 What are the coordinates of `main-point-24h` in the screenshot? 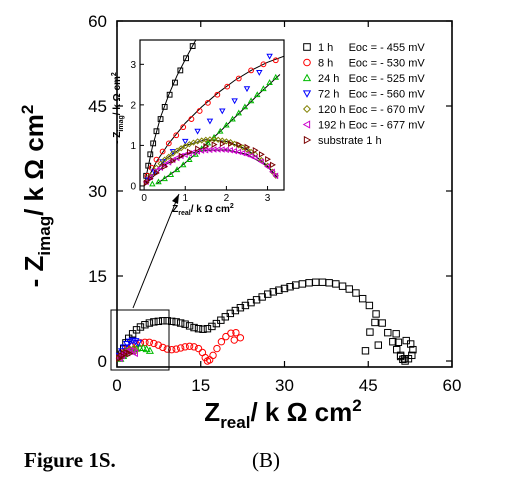 It's located at (143, 347).